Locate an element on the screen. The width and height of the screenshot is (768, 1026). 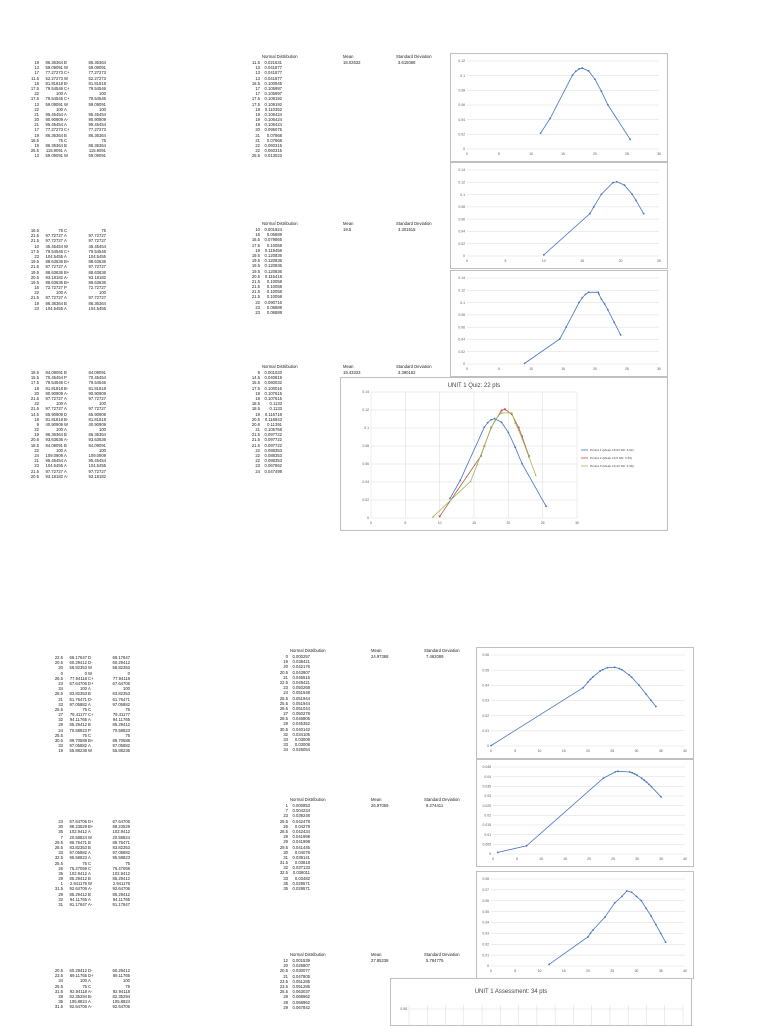
nd-density: 0.050268 is located at coordinates (301, 688).